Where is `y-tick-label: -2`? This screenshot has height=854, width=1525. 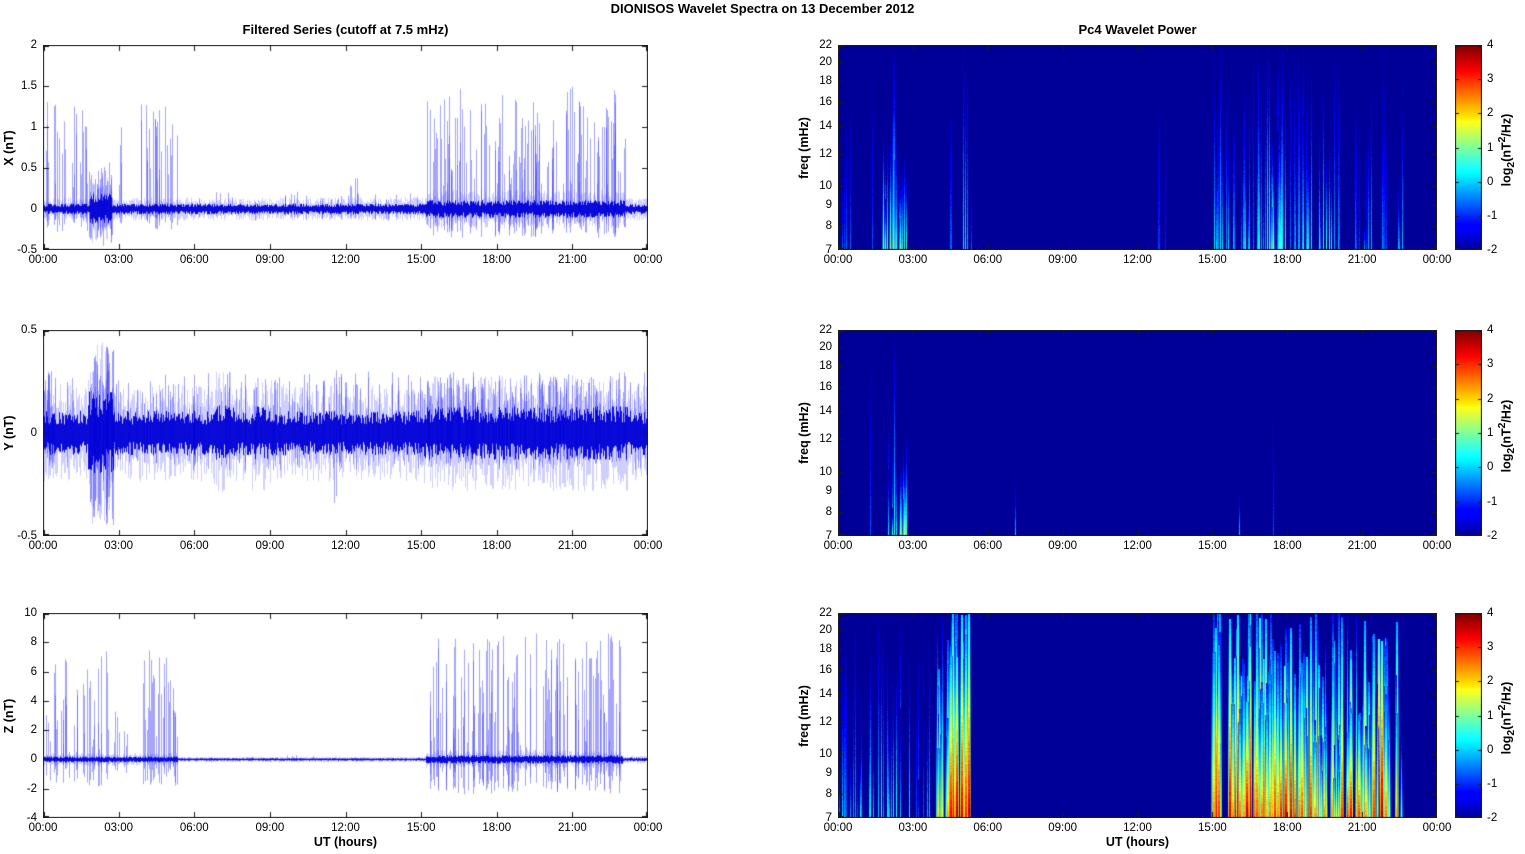
y-tick-label: -2 is located at coordinates (31, 788).